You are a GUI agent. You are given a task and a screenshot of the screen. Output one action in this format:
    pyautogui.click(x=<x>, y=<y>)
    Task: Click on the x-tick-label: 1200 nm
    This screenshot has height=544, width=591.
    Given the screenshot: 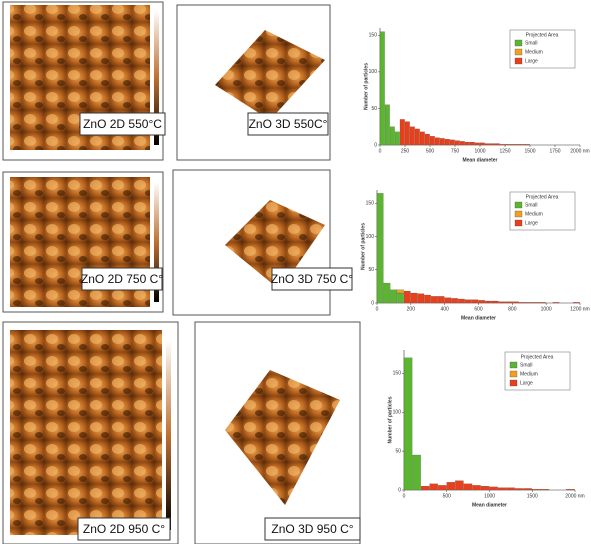 What is the action you would take?
    pyautogui.click(x=579, y=309)
    